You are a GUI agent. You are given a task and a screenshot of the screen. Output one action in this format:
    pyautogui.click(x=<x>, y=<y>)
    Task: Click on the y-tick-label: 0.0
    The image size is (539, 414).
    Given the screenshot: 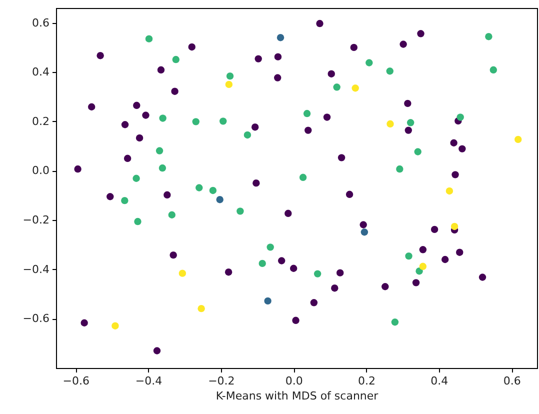 What is the action you would take?
    pyautogui.click(x=41, y=171)
    